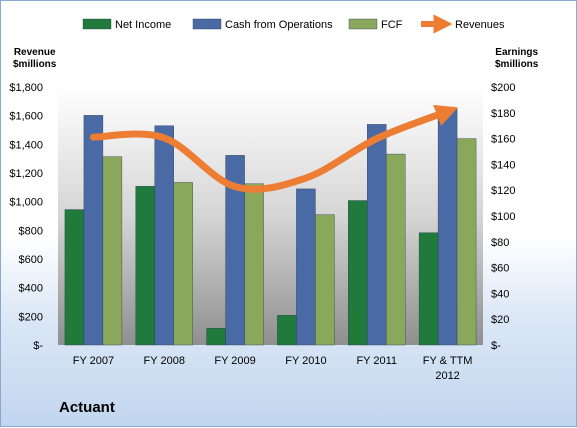  I want to click on x-tick-label: FY 2011, so click(376, 361).